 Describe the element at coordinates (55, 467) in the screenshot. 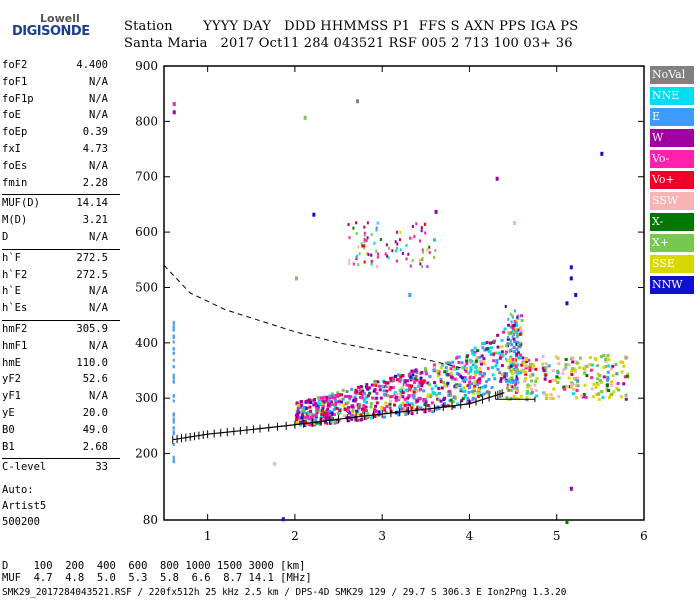

I see `param-row: C-level 33` at that location.